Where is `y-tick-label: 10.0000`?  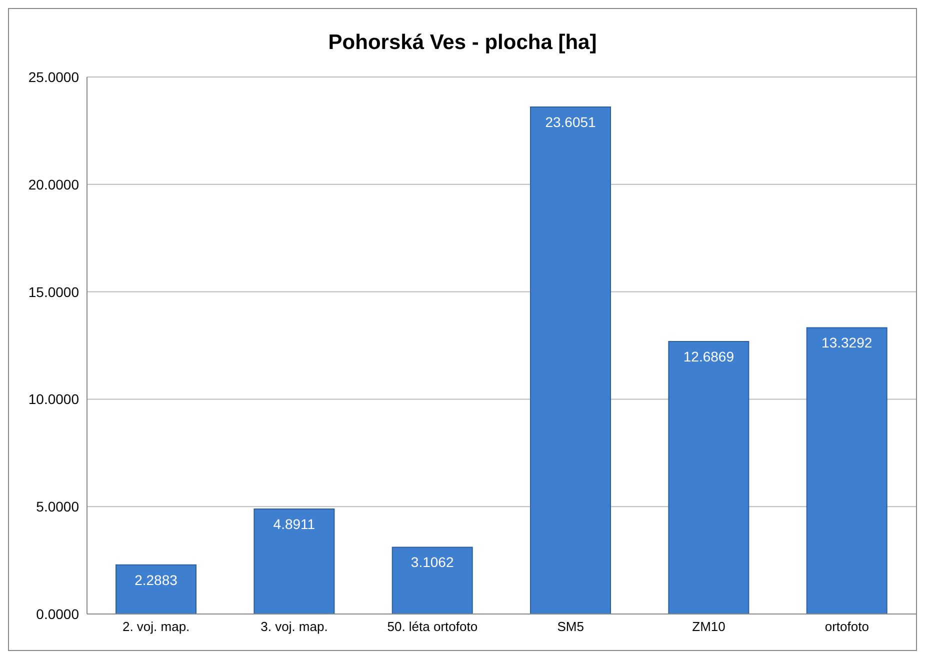
y-tick-label: 10.0000 is located at coordinates (54, 399).